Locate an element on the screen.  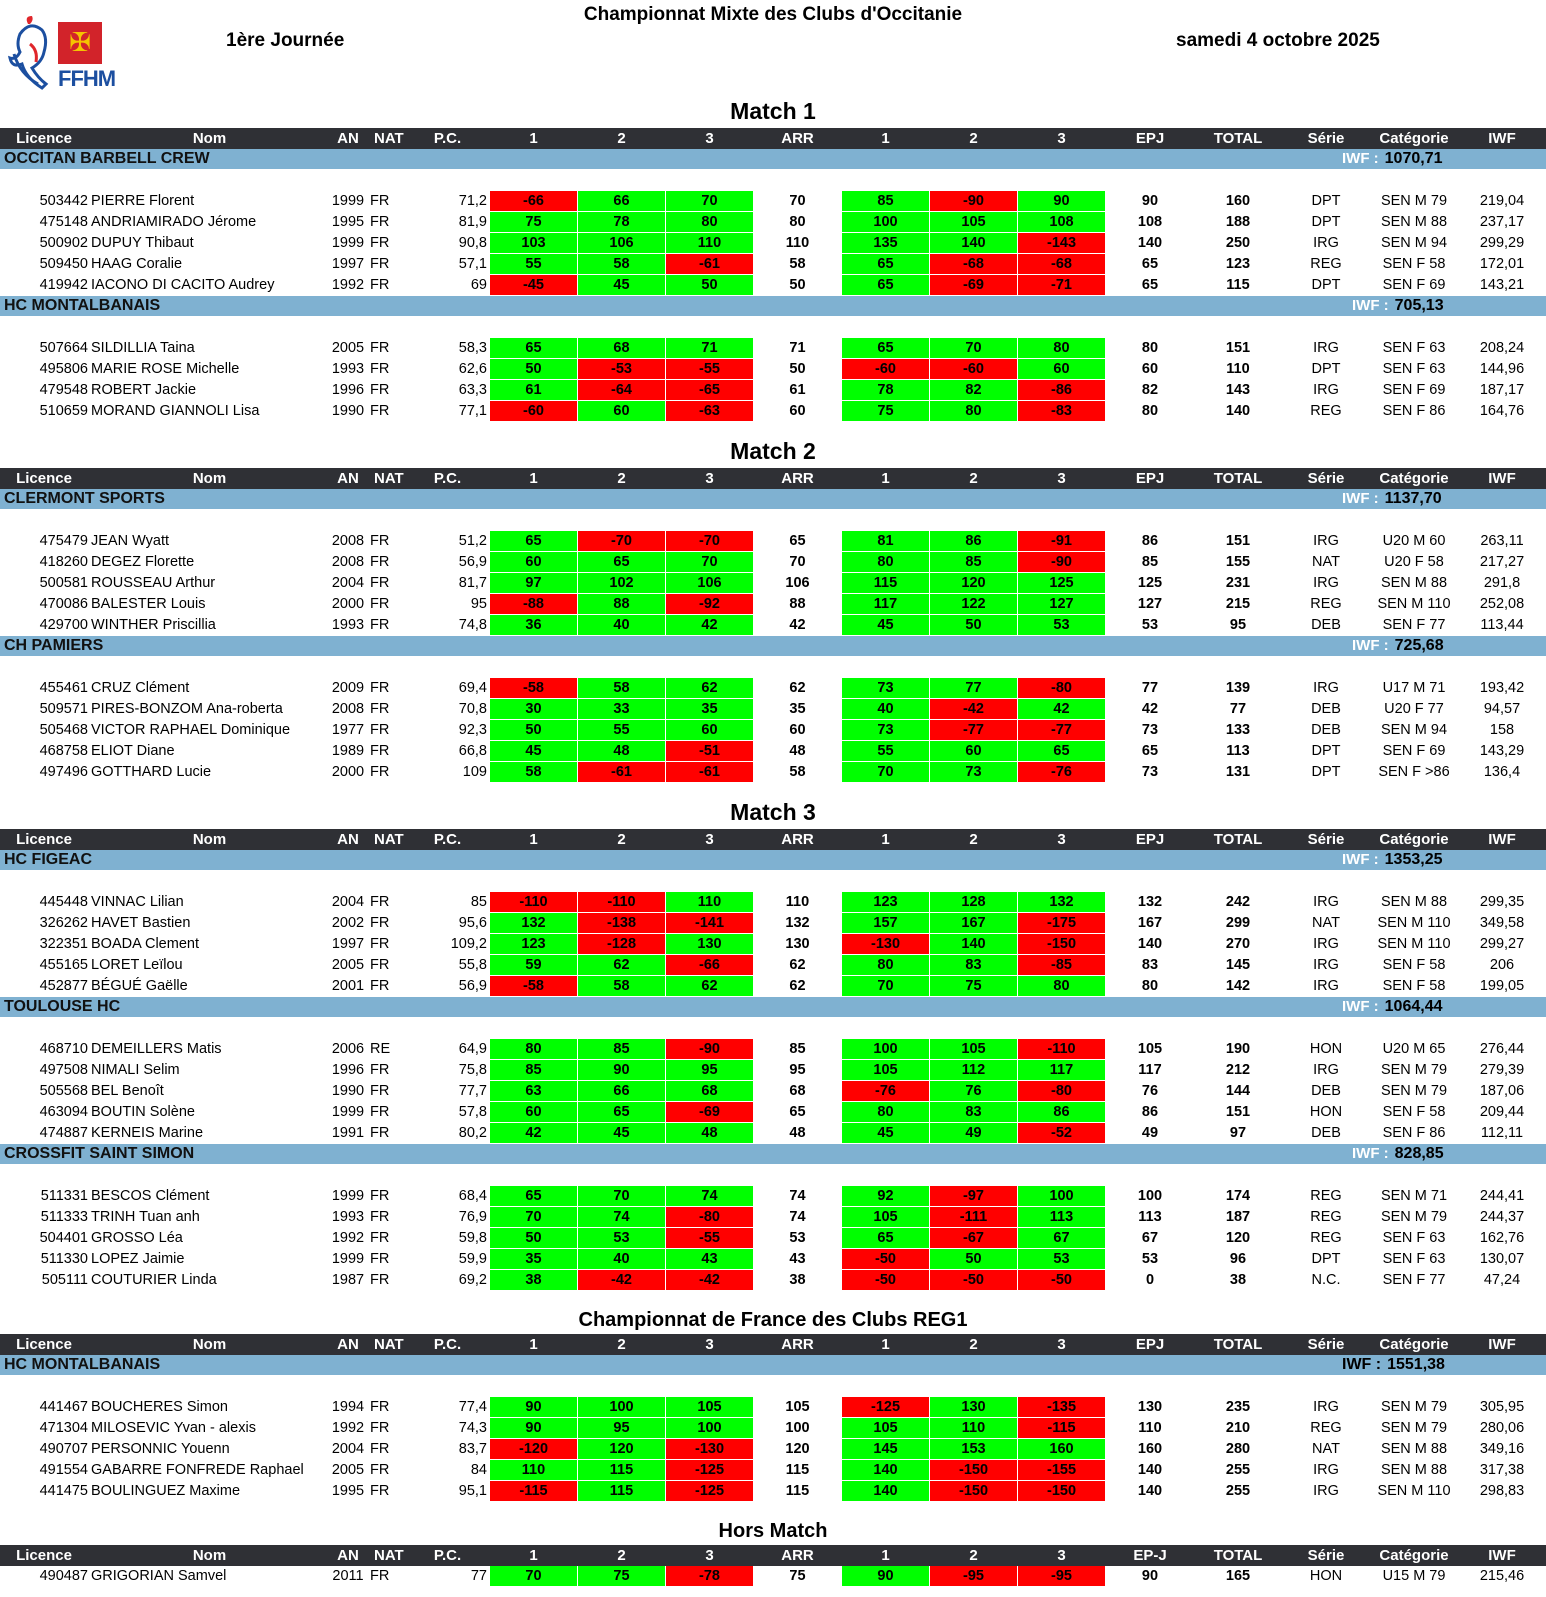
birth-year: 2000 is located at coordinates (348, 604).